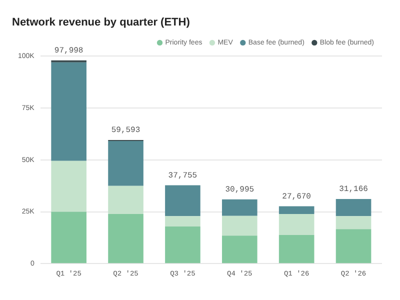 Image resolution: width=400 pixels, height=300 pixels. Describe the element at coordinates (297, 197) in the screenshot. I see `total-label: 27,670` at that location.